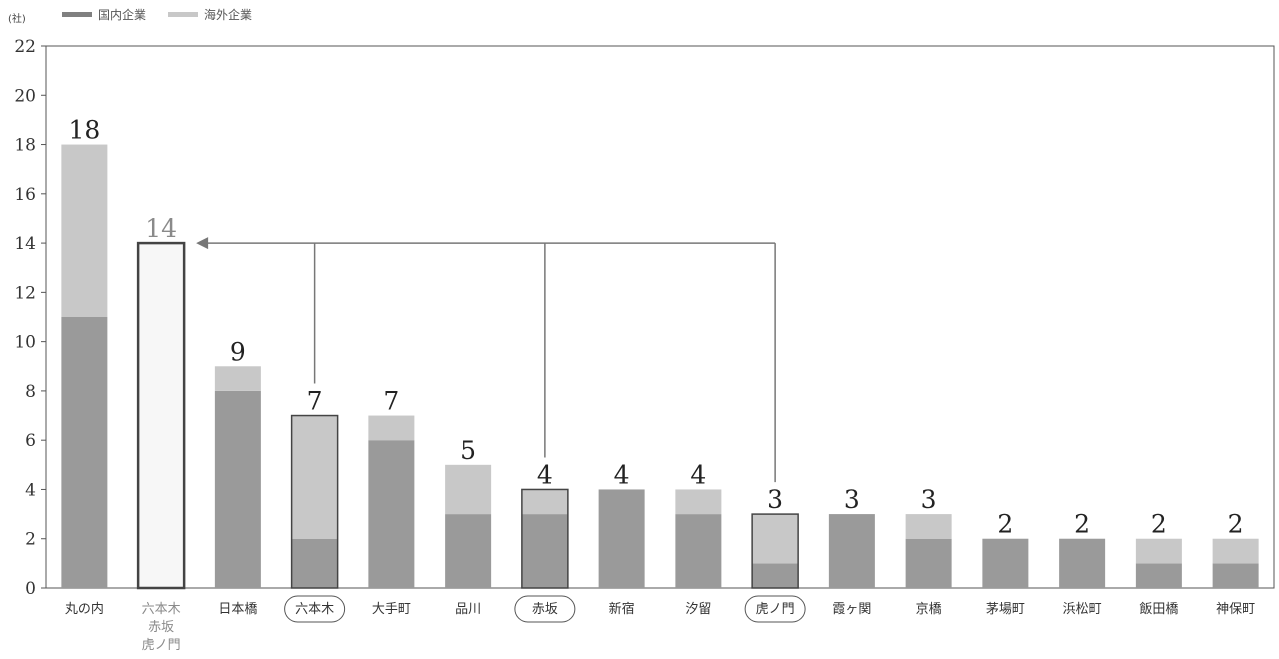  I want to click on y-tick-label: 4, so click(30, 490).